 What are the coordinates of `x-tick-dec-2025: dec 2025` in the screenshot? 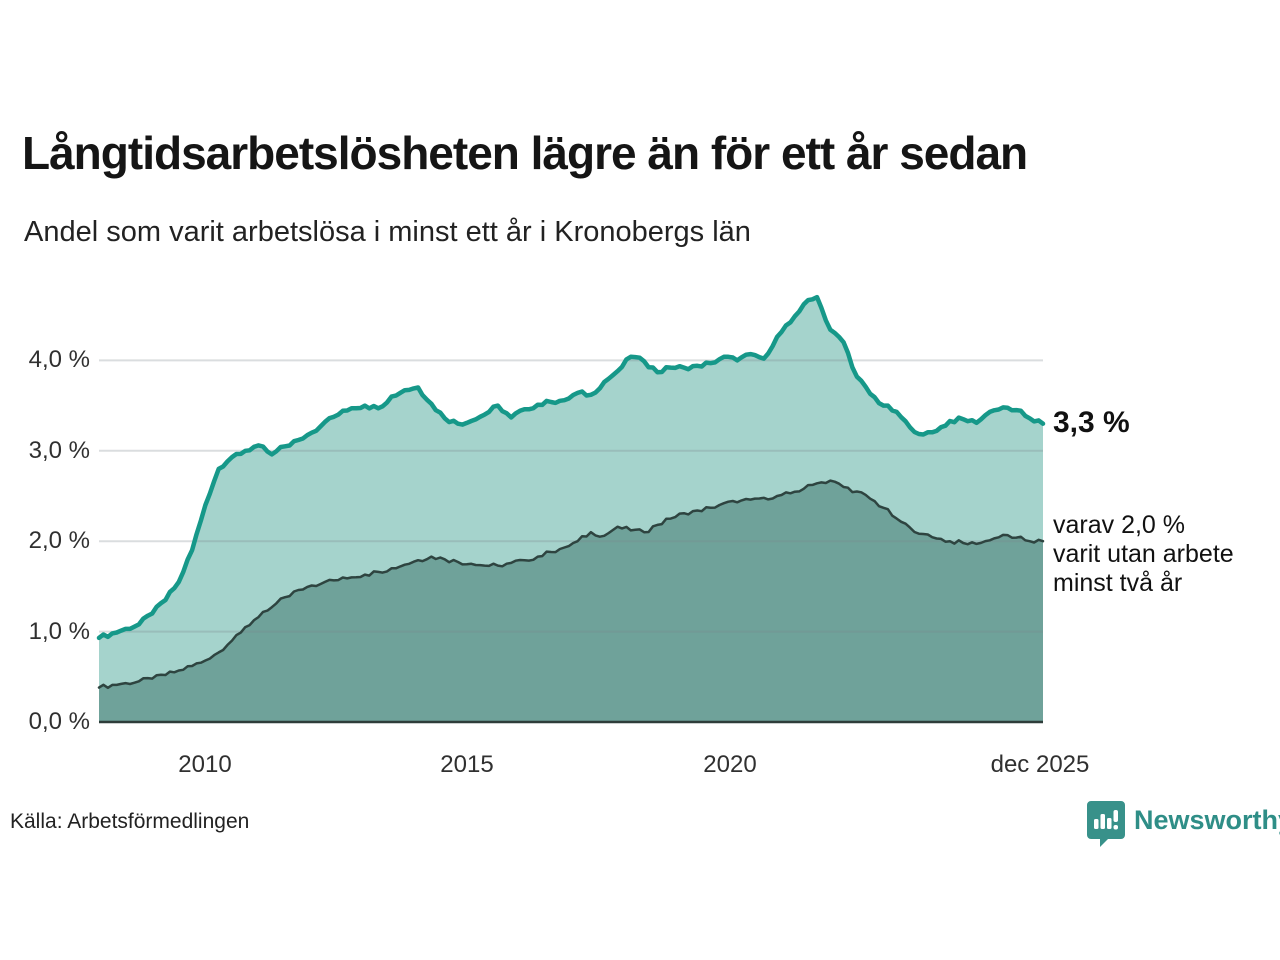 It's located at (1040, 764).